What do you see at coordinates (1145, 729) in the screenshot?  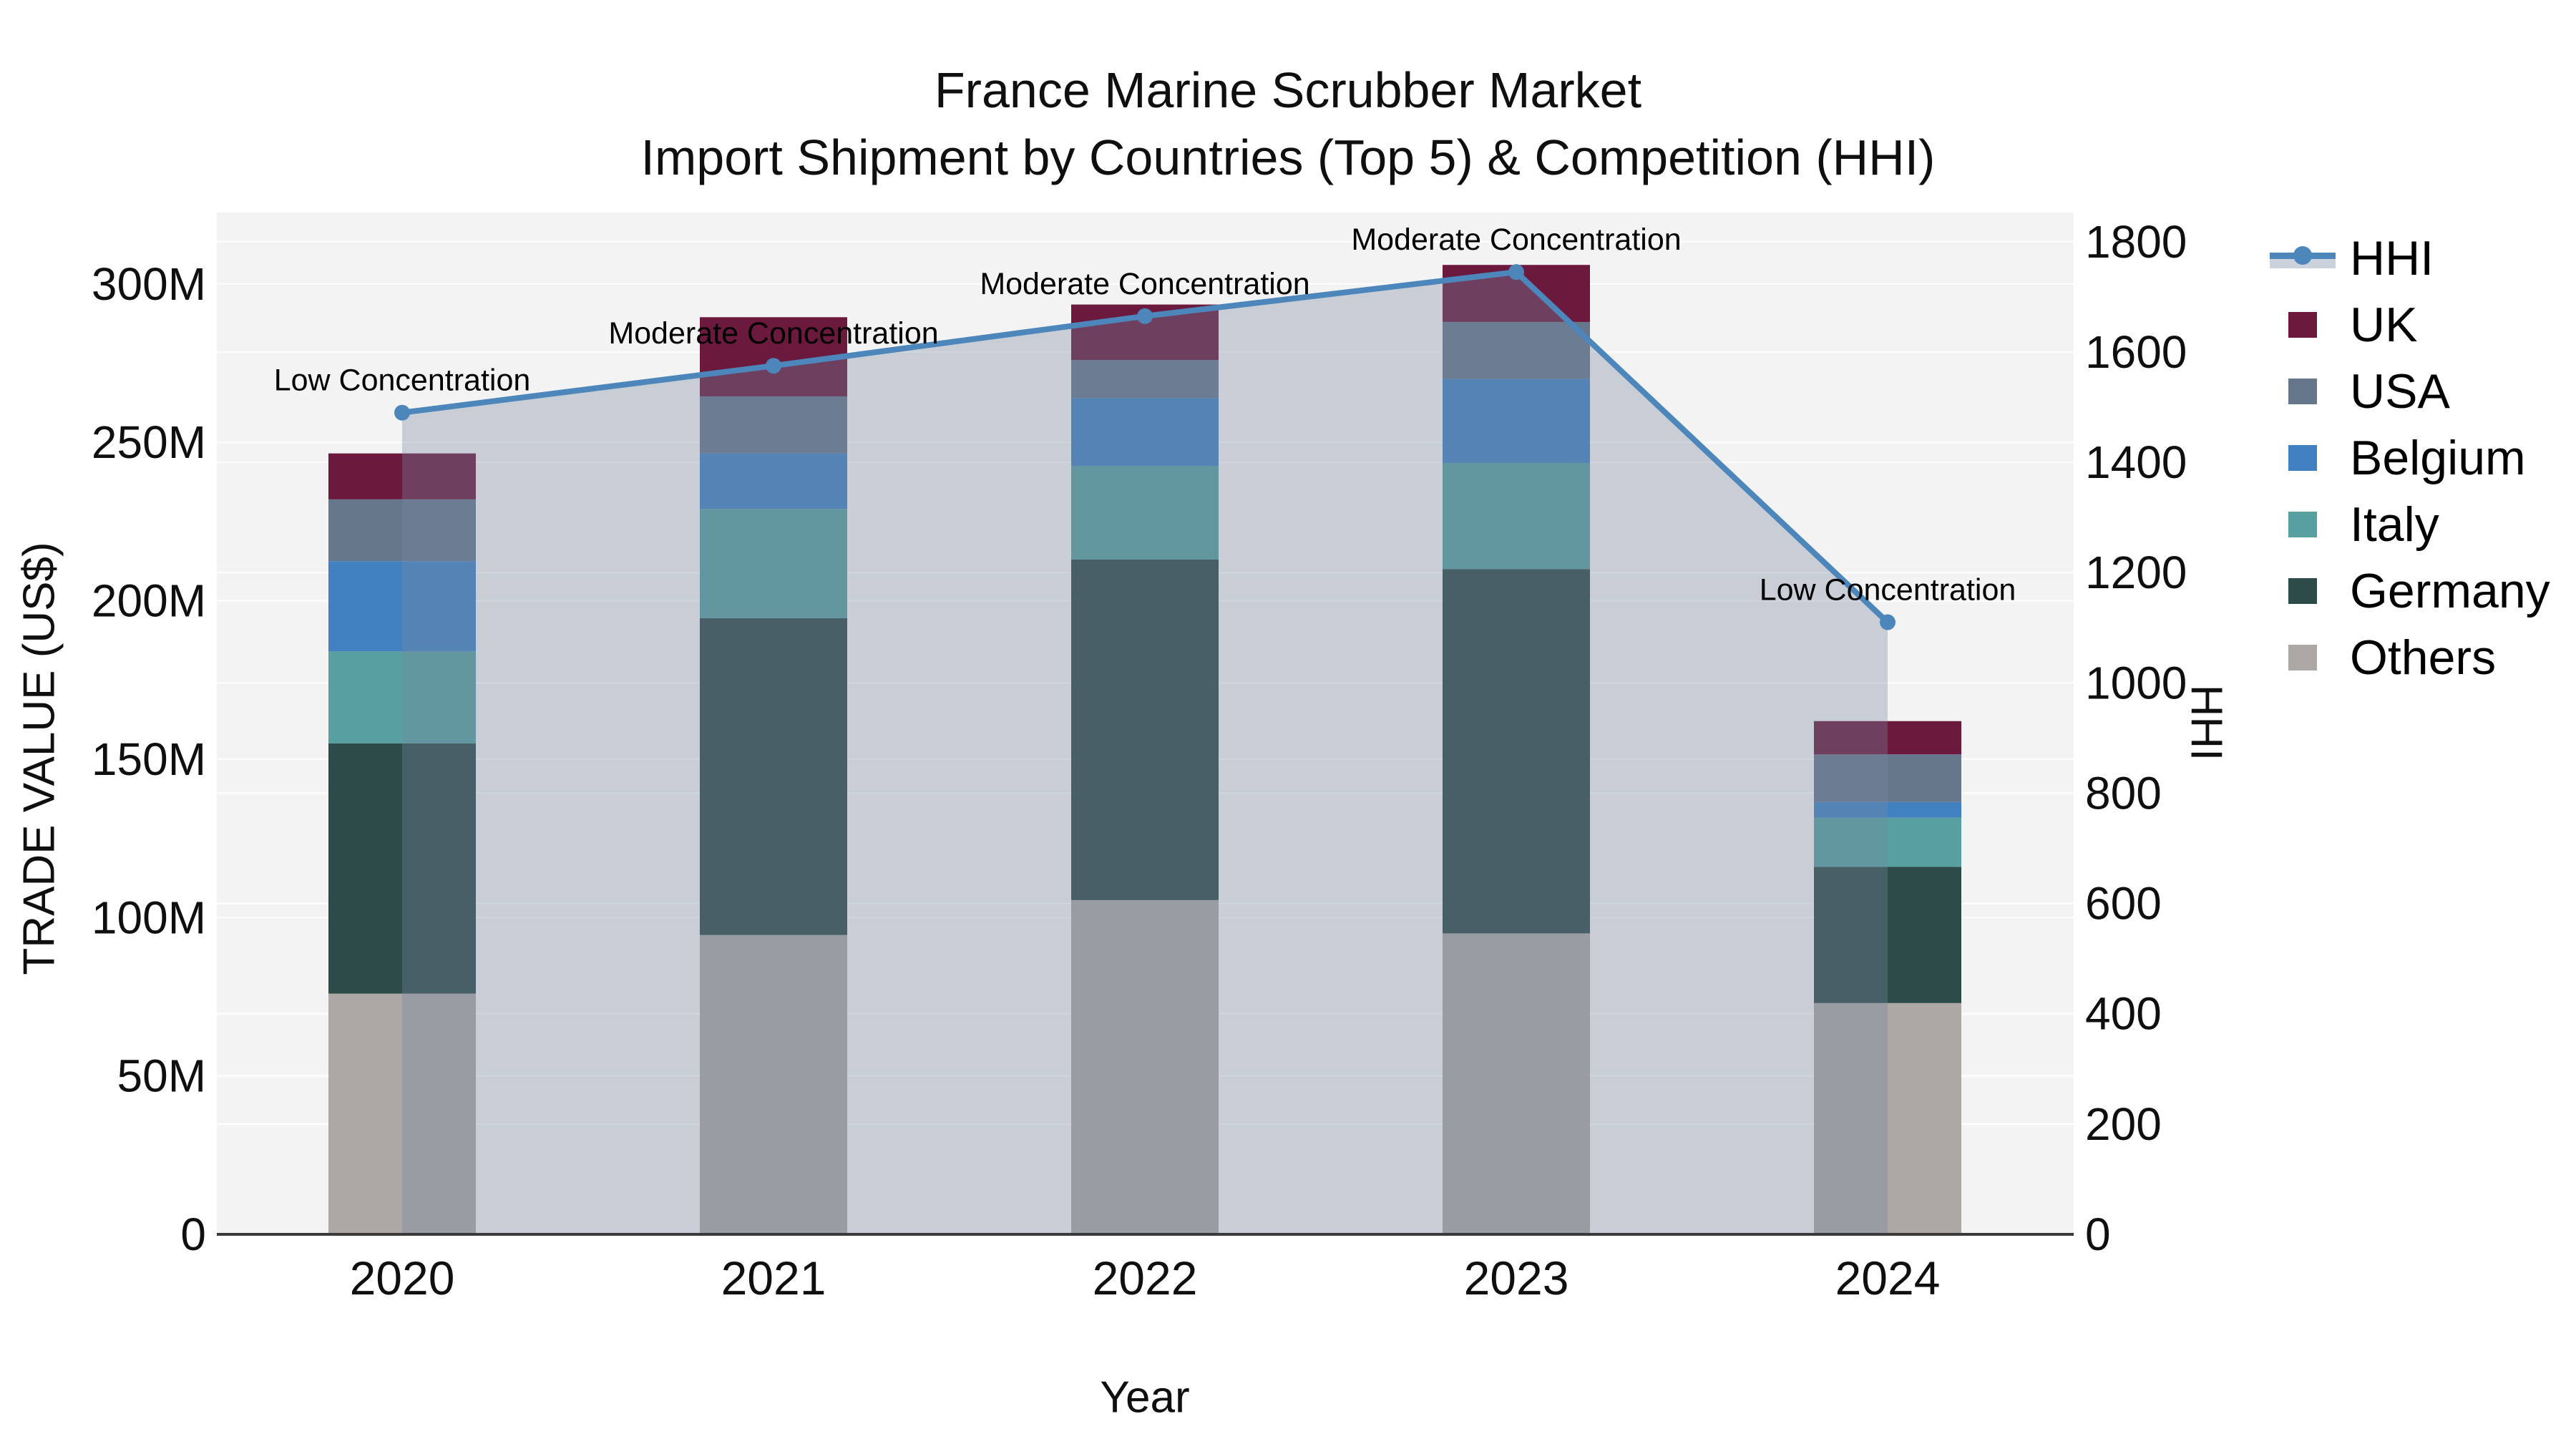 I see `bar-segment-2022-germany` at bounding box center [1145, 729].